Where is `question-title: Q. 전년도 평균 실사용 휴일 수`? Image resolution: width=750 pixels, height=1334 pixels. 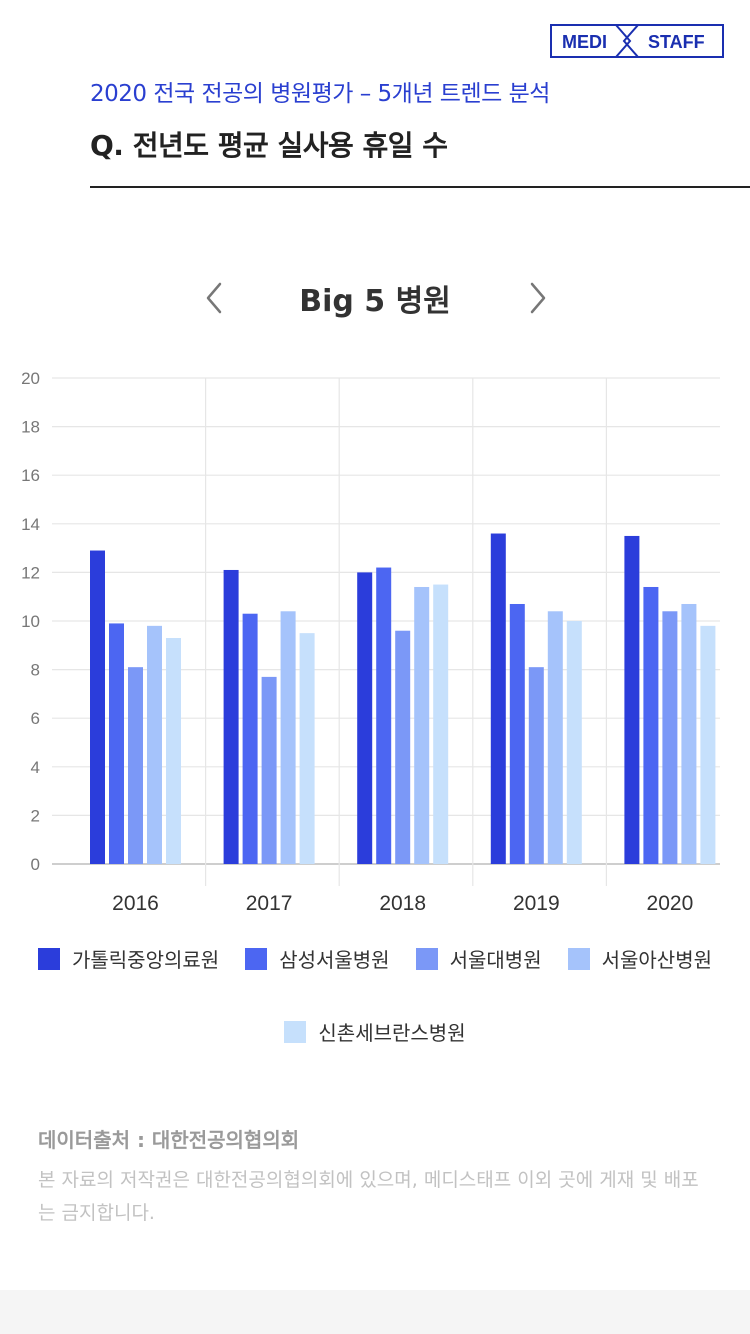 question-title: Q. 전년도 평균 실사용 휴일 수 is located at coordinates (269, 145).